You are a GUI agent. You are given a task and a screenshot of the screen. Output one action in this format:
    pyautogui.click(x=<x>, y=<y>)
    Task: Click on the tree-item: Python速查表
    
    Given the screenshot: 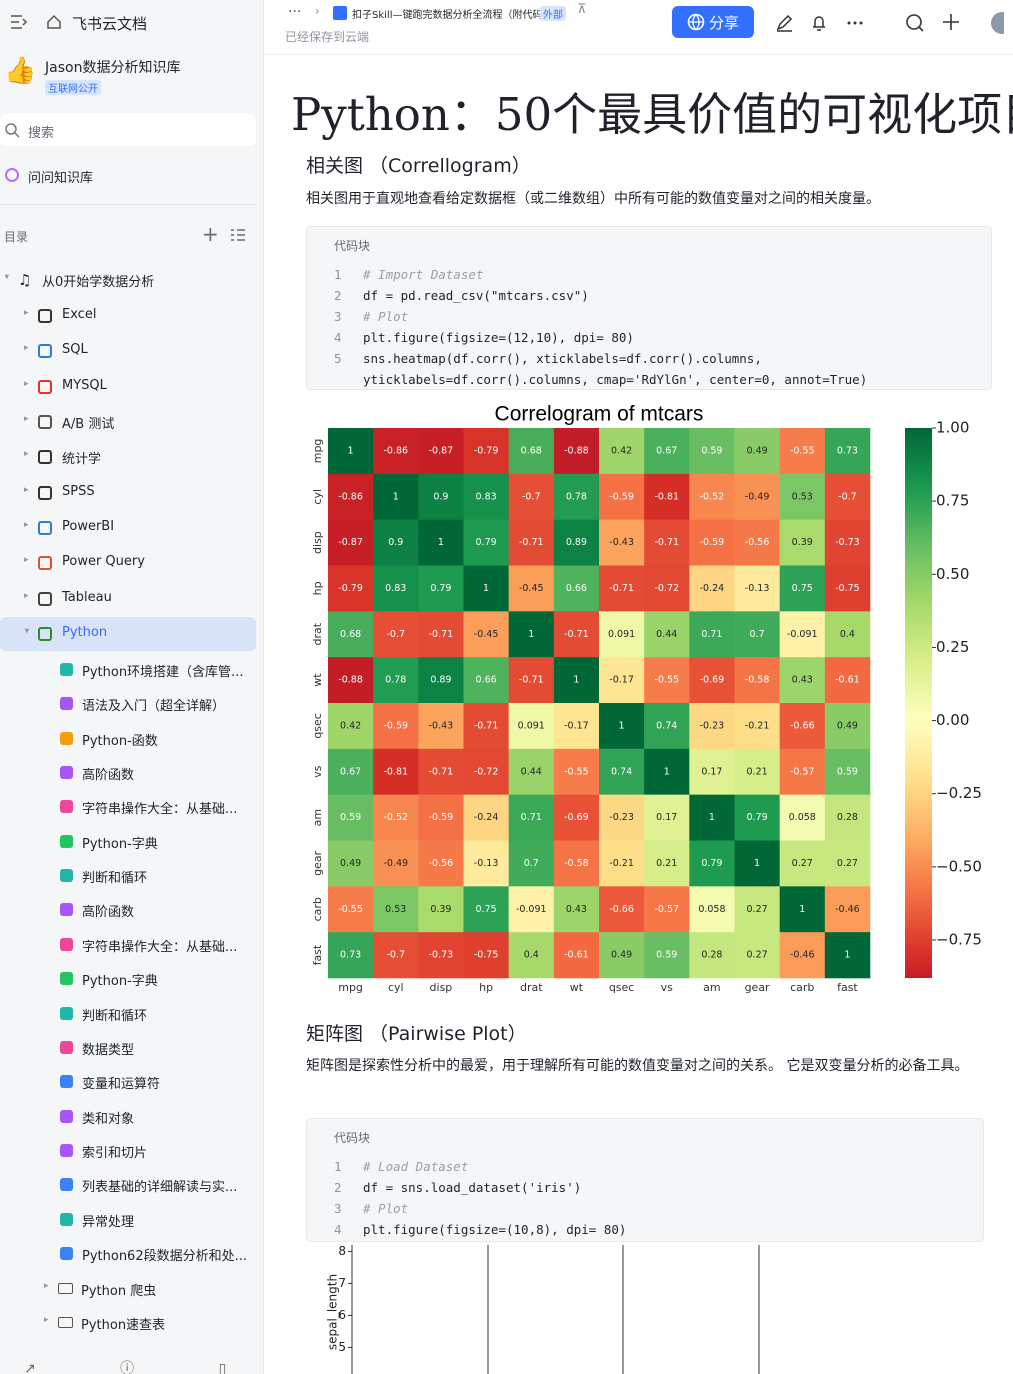 What is the action you would take?
    pyautogui.click(x=123, y=1325)
    